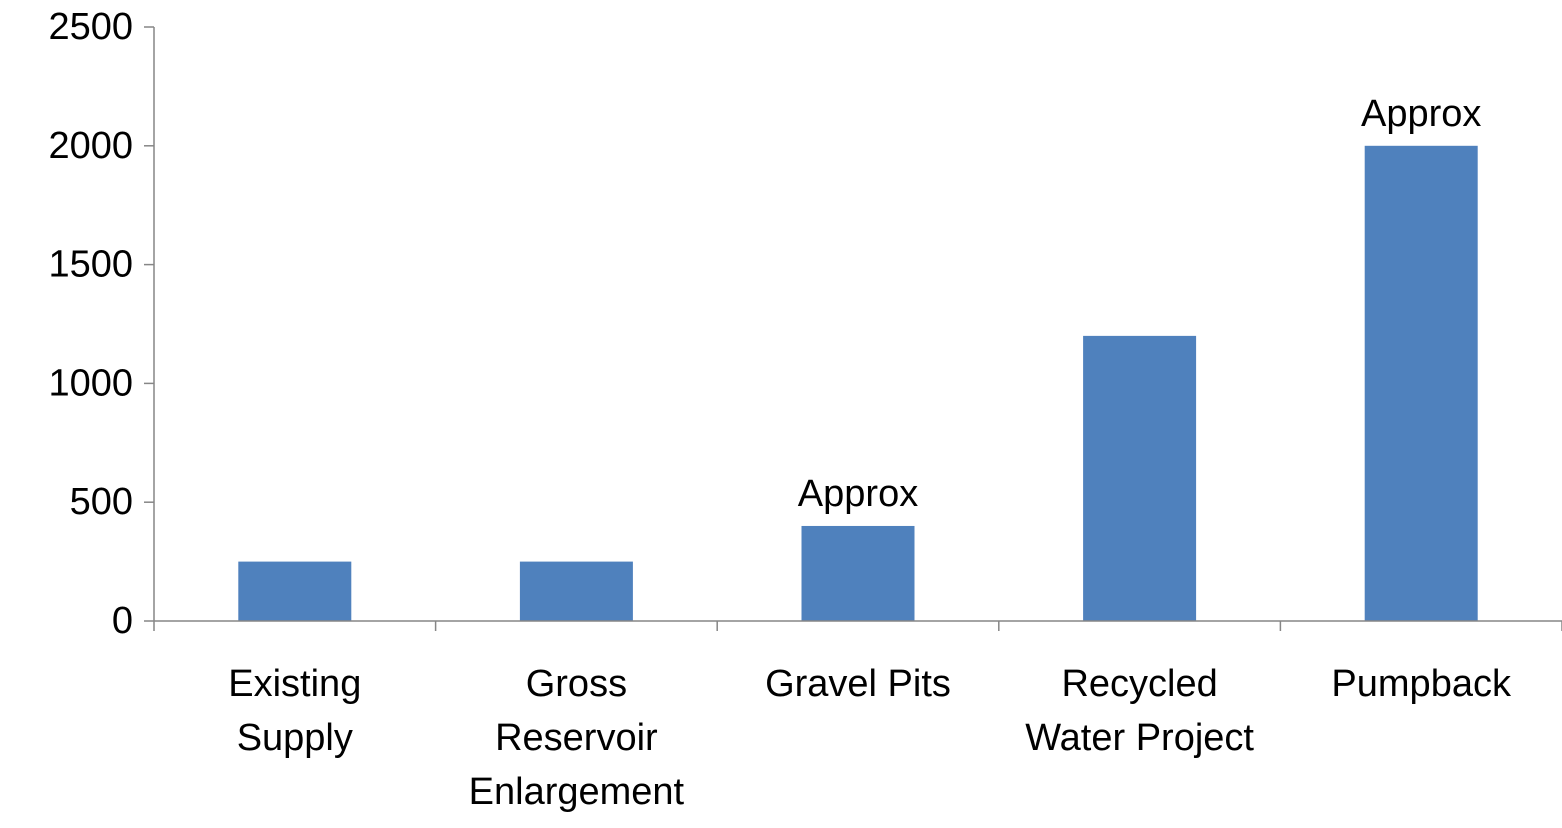 This screenshot has width=1562, height=828. I want to click on x-tick-label-line: Enlargement, so click(577, 792).